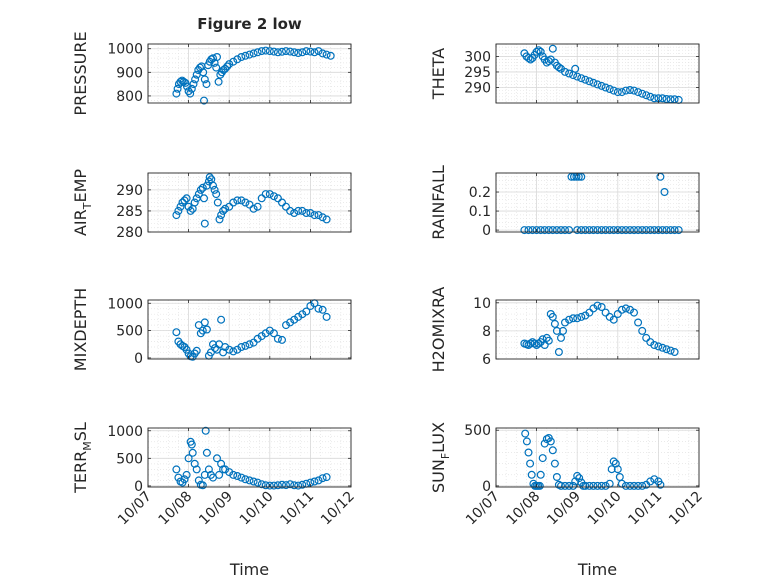 This screenshot has height=583, width=778. What do you see at coordinates (438, 437) in the screenshot?
I see `y-axis-label-tail: LUX` at bounding box center [438, 437].